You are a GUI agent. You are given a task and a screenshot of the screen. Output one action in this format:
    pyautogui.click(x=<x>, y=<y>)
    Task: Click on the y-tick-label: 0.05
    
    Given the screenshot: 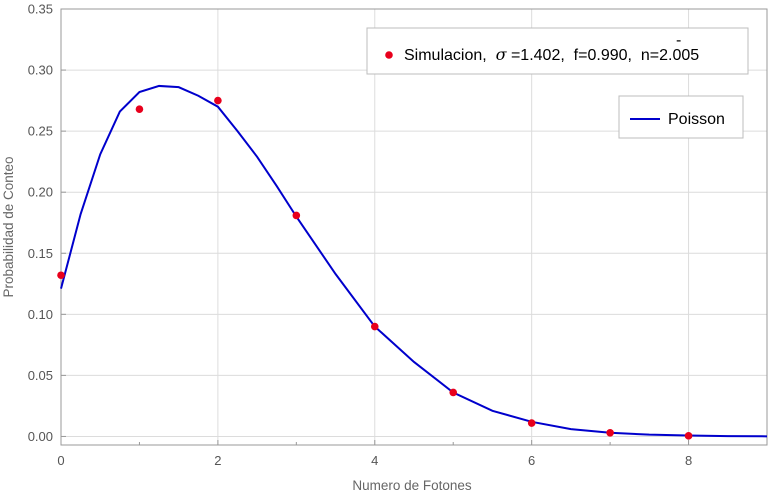 What is the action you would take?
    pyautogui.click(x=40, y=375)
    